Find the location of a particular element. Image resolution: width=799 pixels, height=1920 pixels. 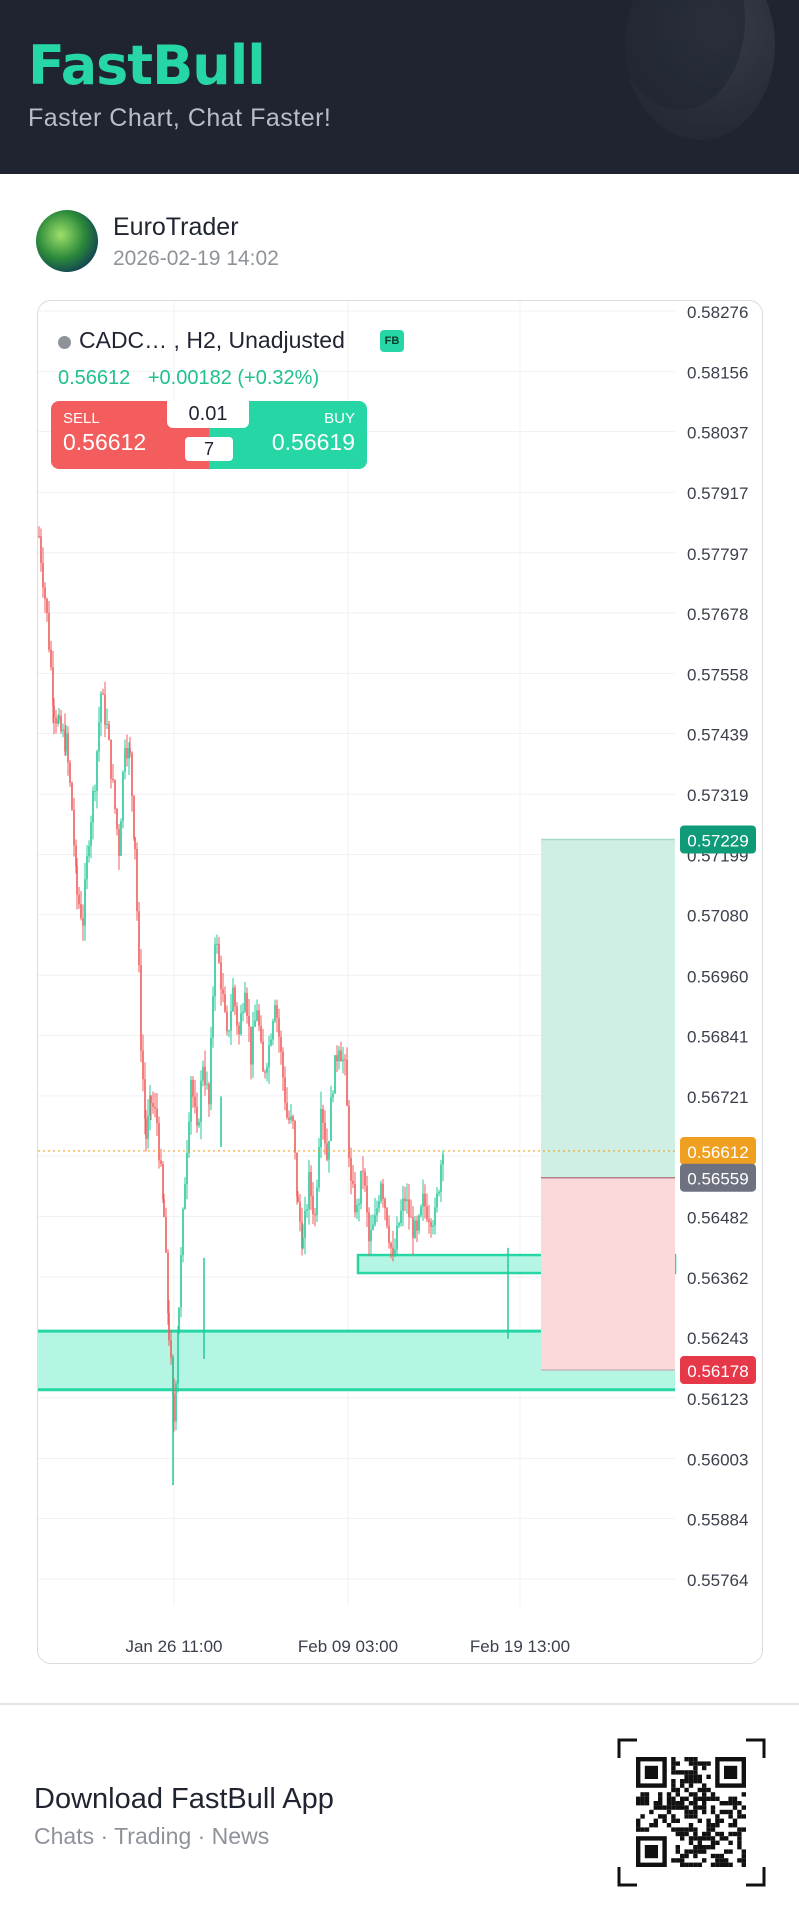

time-tick-label: Feb 19 13:00 is located at coordinates (520, 1646).